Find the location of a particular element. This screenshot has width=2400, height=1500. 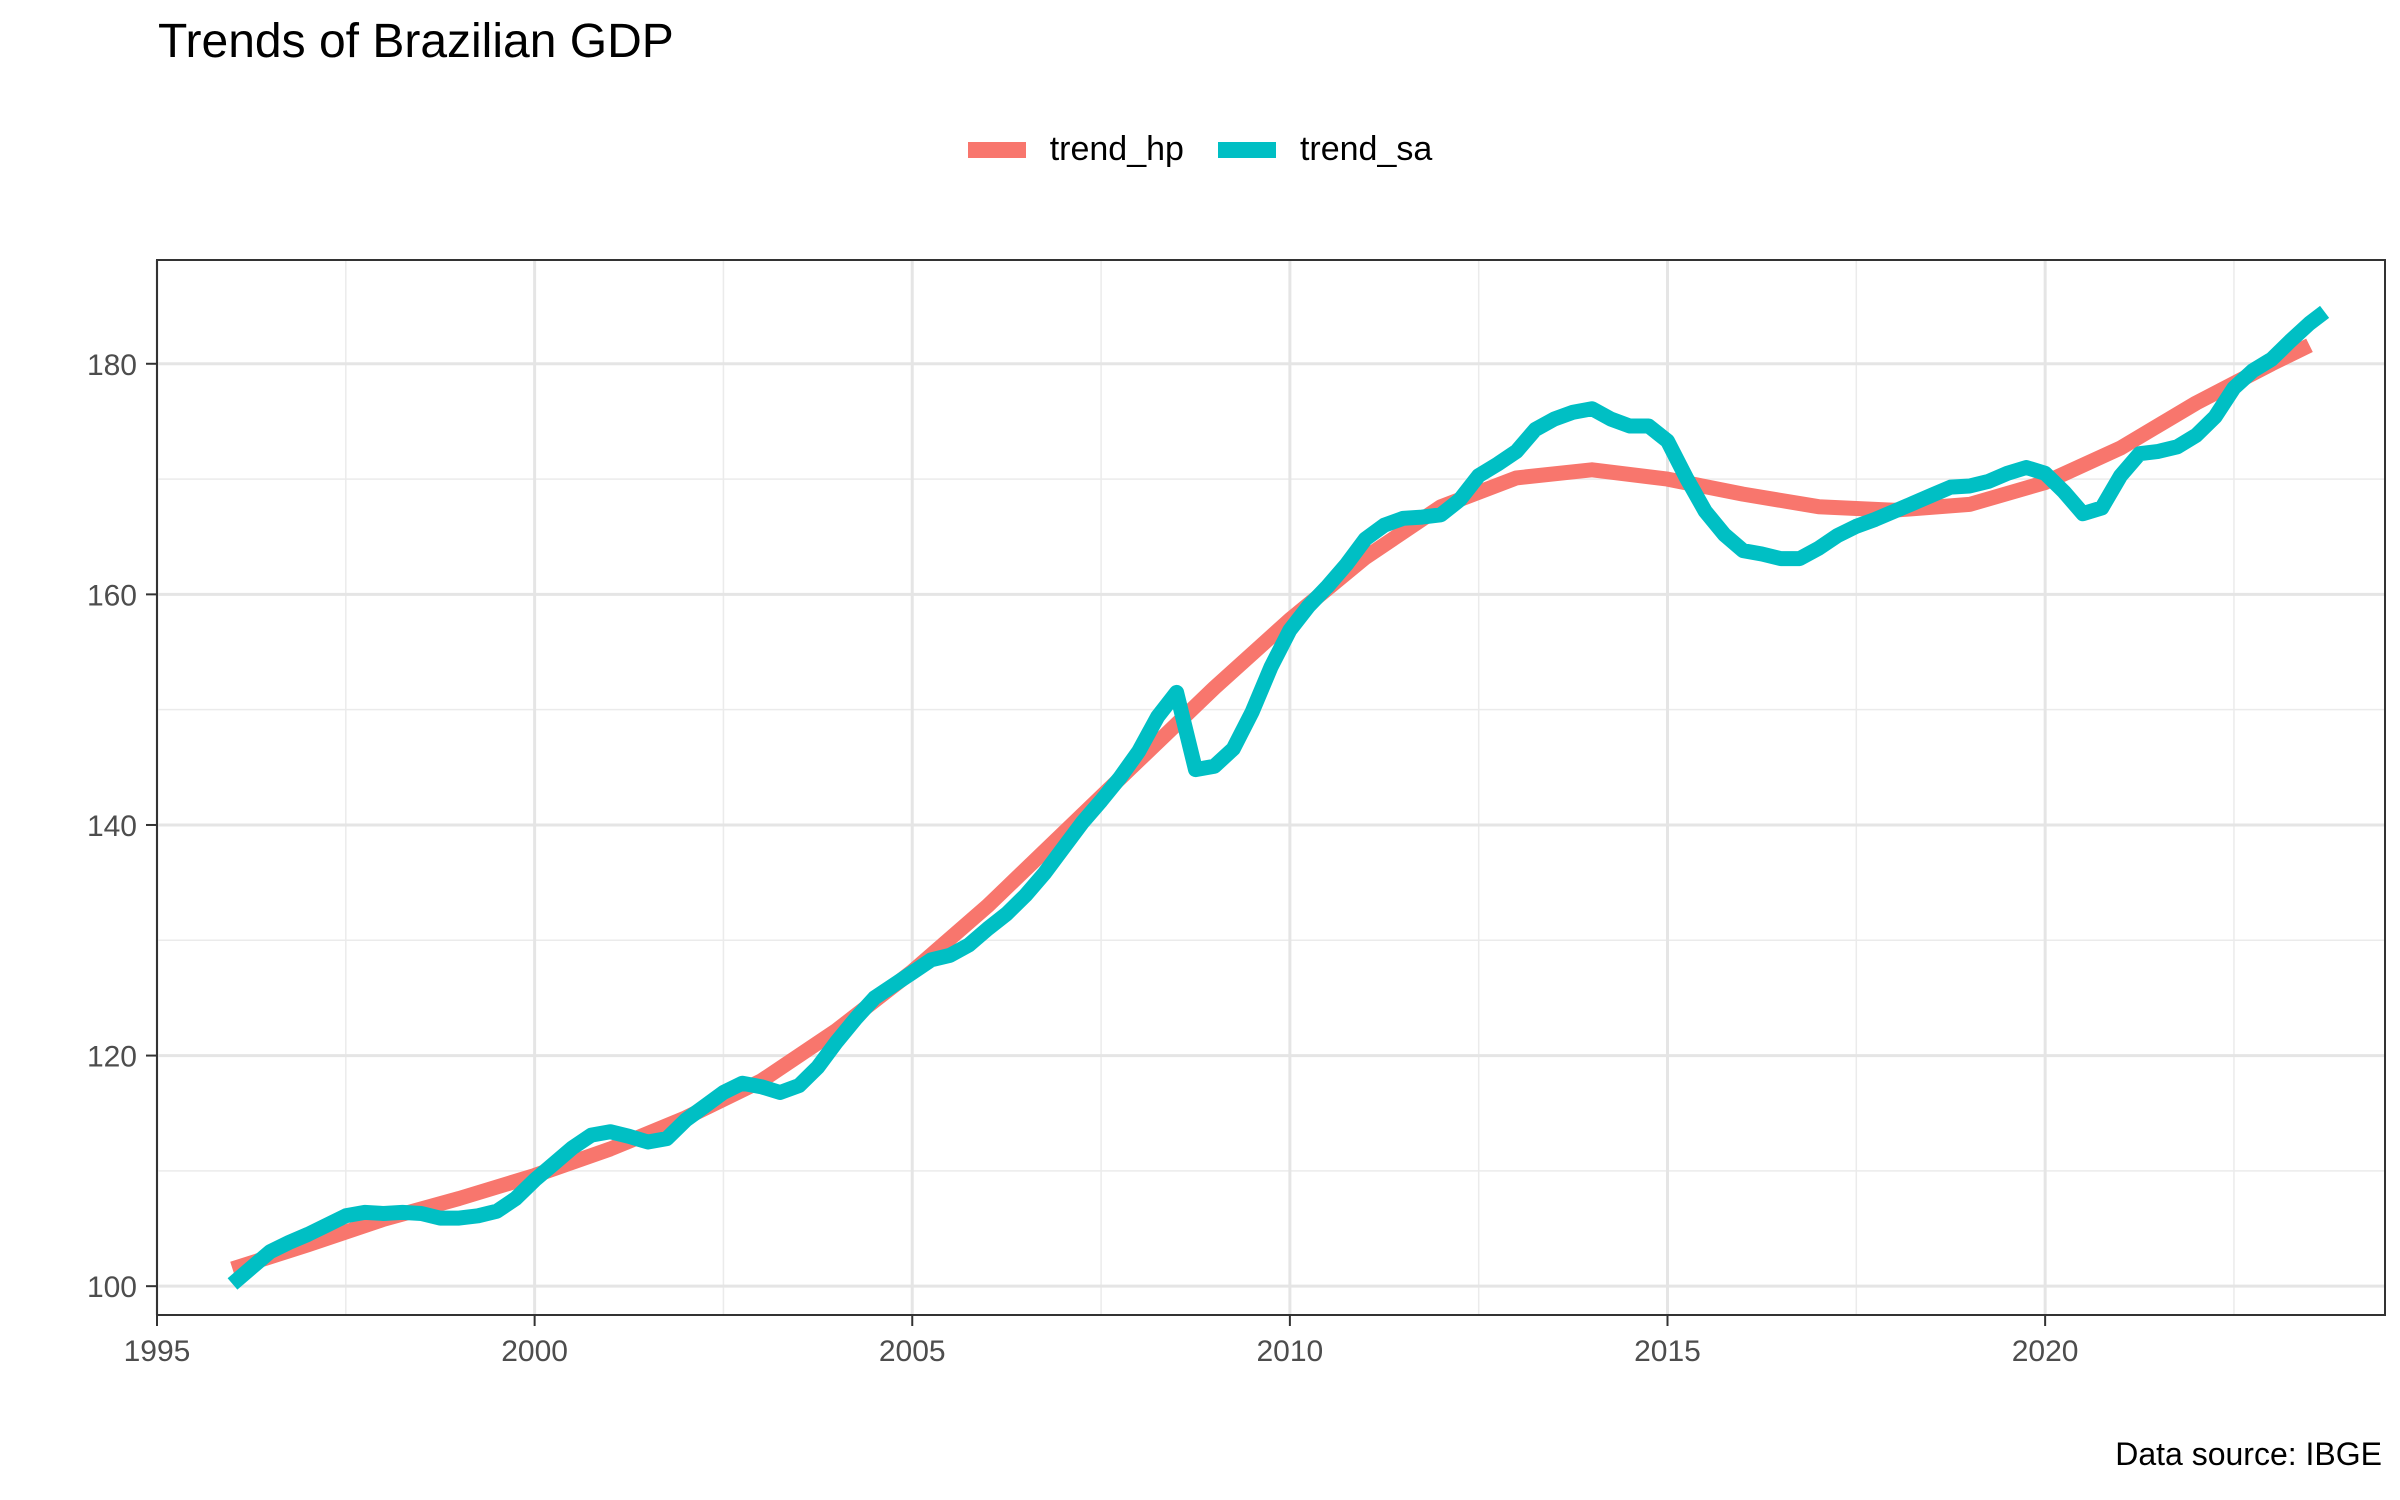

legend: trend_hp trend_sa is located at coordinates (1200, 149).